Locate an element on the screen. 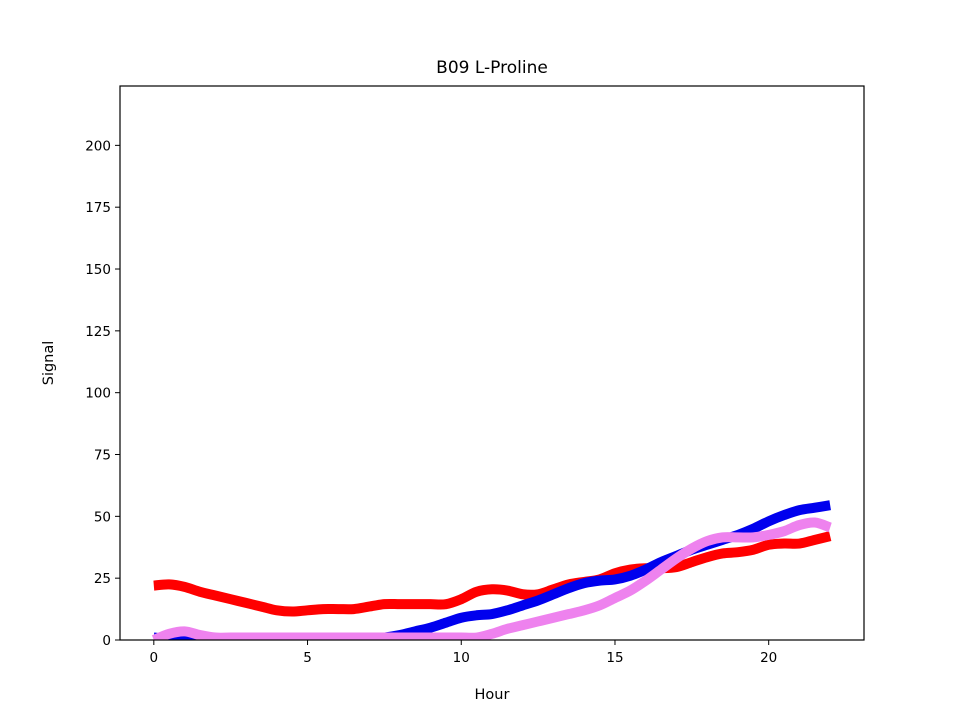 This screenshot has height=720, width=960. y-tick-label: 25 is located at coordinates (102, 579).